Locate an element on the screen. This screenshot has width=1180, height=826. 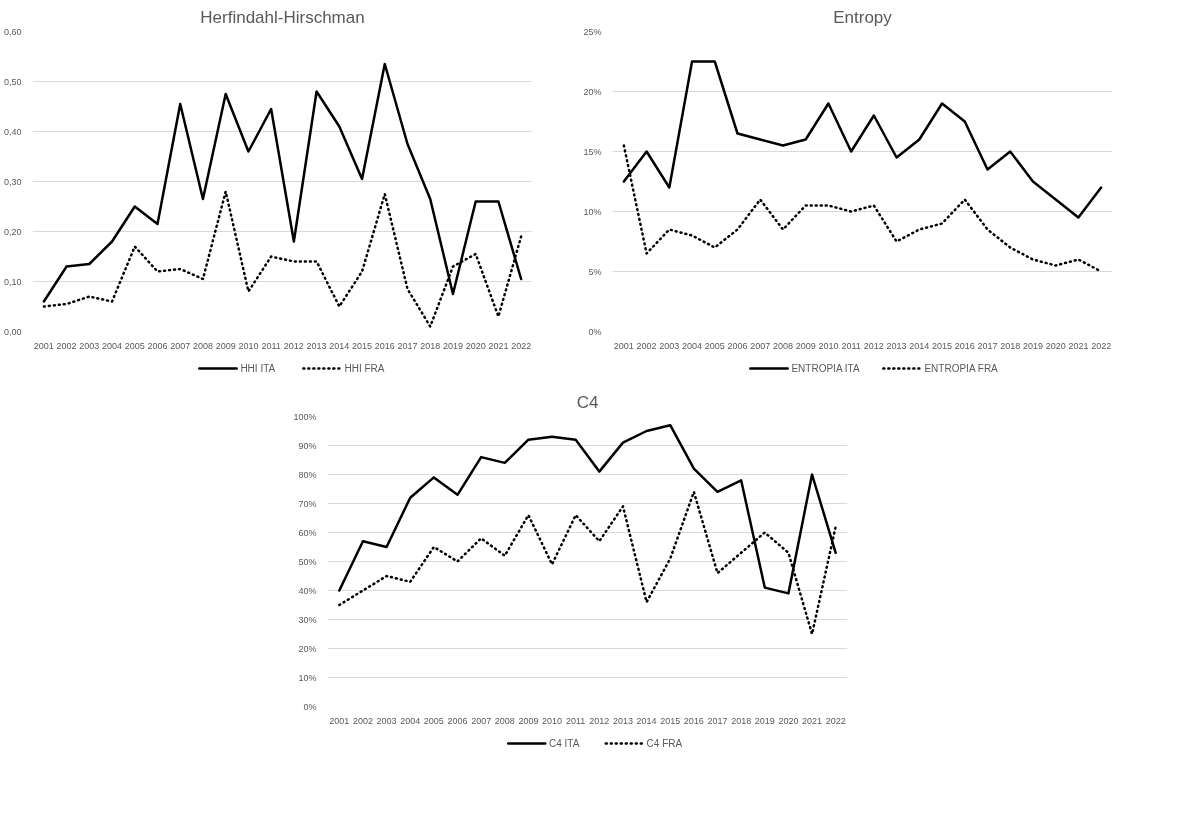
y-tick-label: 0,00 is located at coordinates (12, 331).